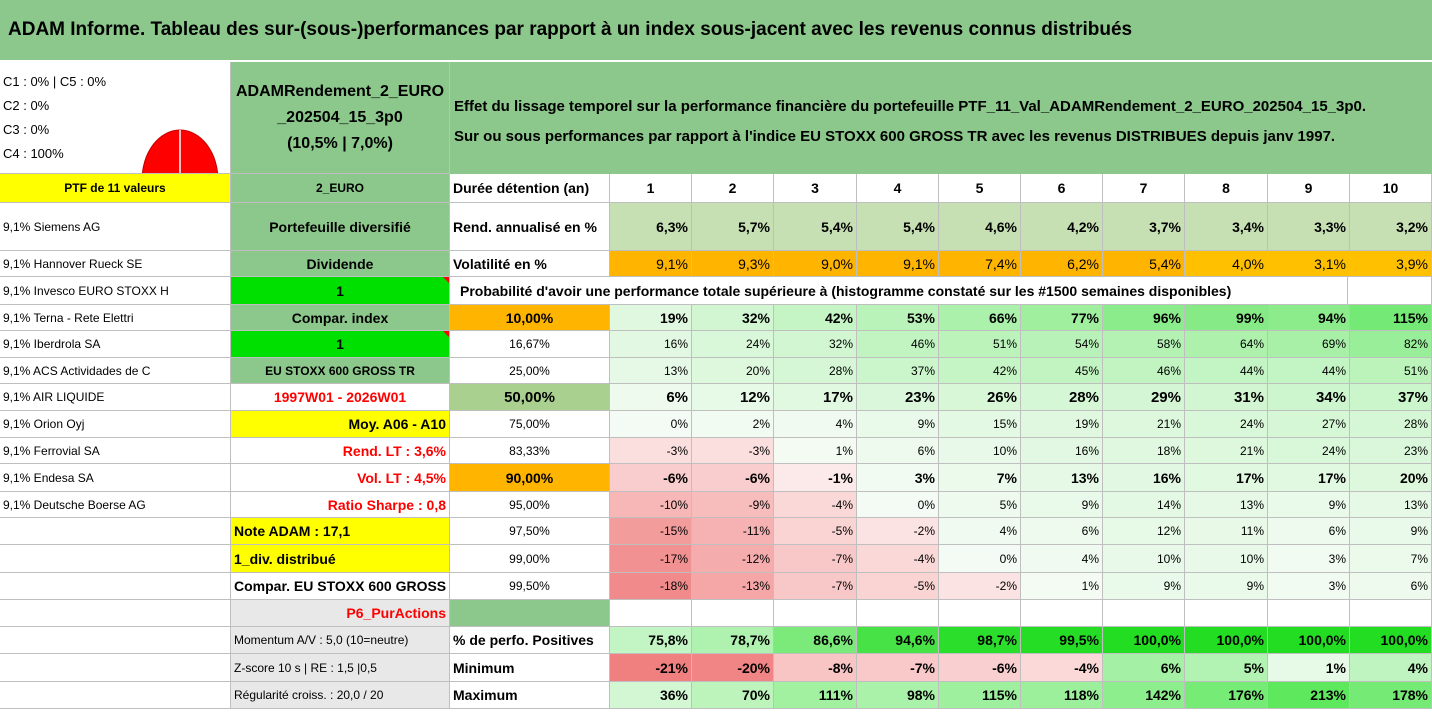 The height and width of the screenshot is (717, 1432). What do you see at coordinates (898, 397) in the screenshot?
I see `prob-cell-4-4: 23%` at bounding box center [898, 397].